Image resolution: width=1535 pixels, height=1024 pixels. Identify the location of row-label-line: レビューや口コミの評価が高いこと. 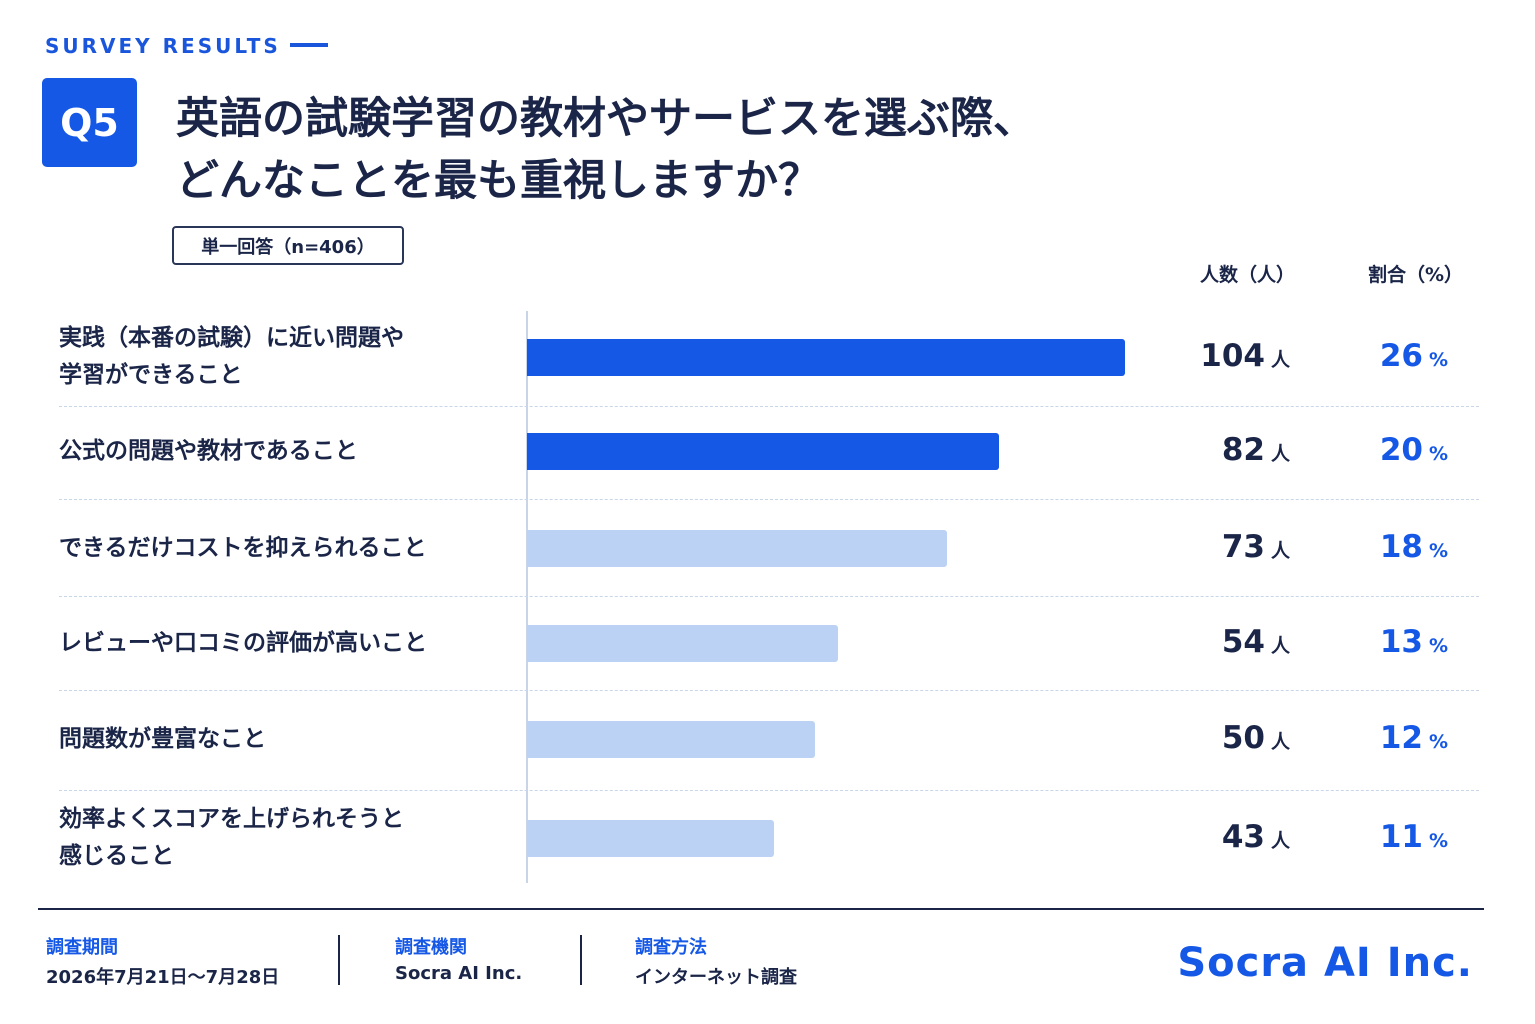
(243, 642).